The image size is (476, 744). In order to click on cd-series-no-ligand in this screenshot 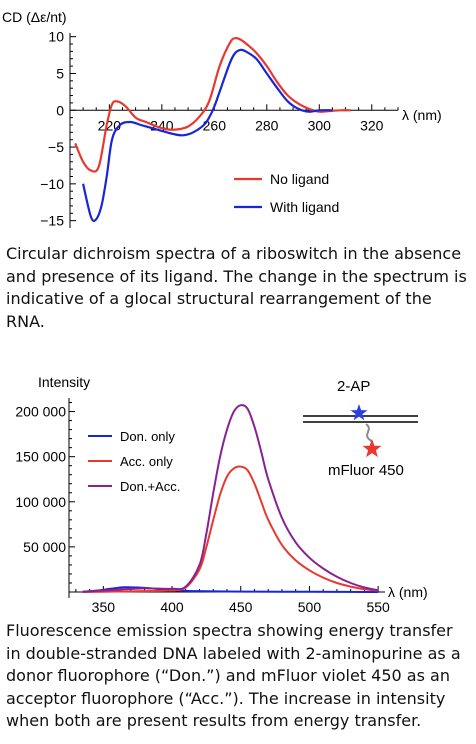, I will do `click(212, 104)`.